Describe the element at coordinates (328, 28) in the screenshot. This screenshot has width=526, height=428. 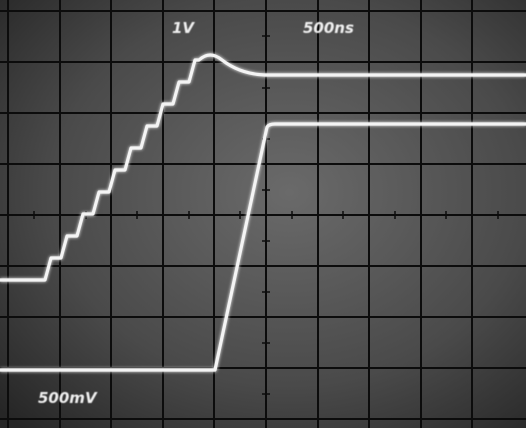
I see `time-per-div-label: 500ns` at that location.